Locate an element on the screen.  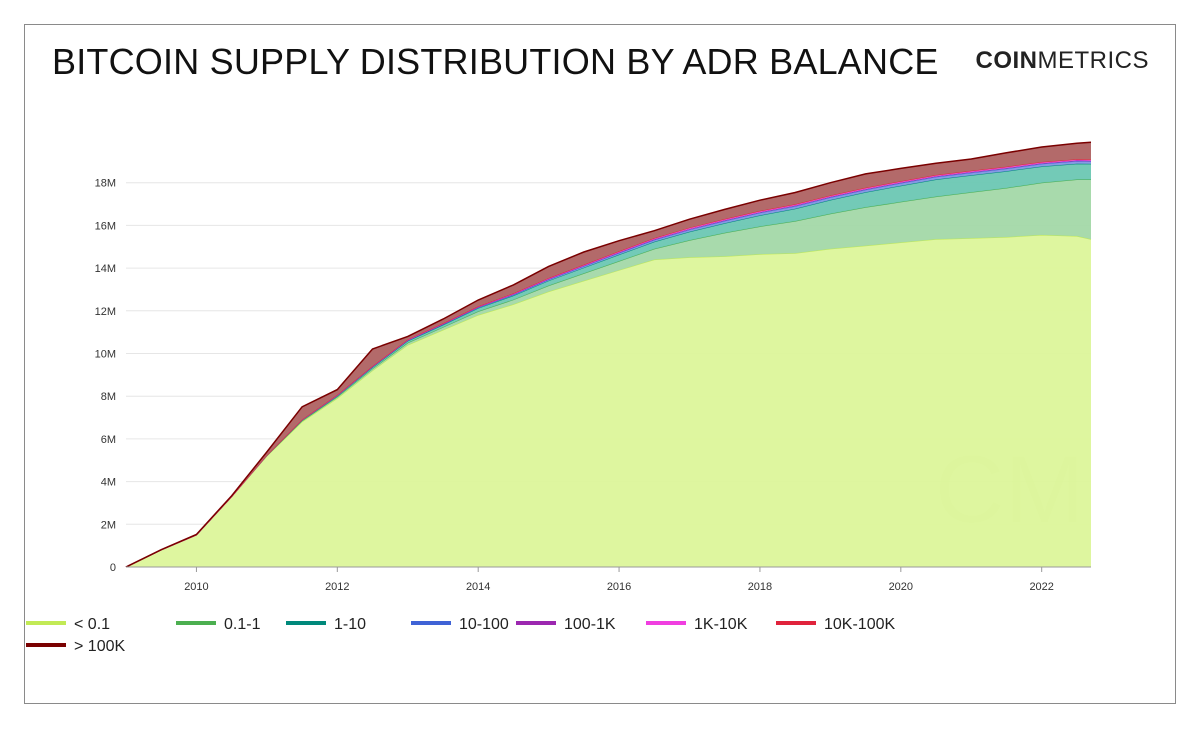
y-tick-label: 10M is located at coordinates (105, 355).